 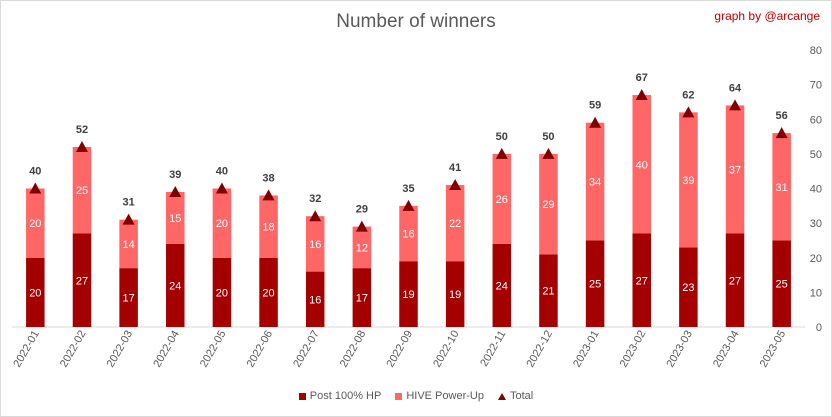 What do you see at coordinates (819, 328) in the screenshot?
I see `y-tick-label: 0` at bounding box center [819, 328].